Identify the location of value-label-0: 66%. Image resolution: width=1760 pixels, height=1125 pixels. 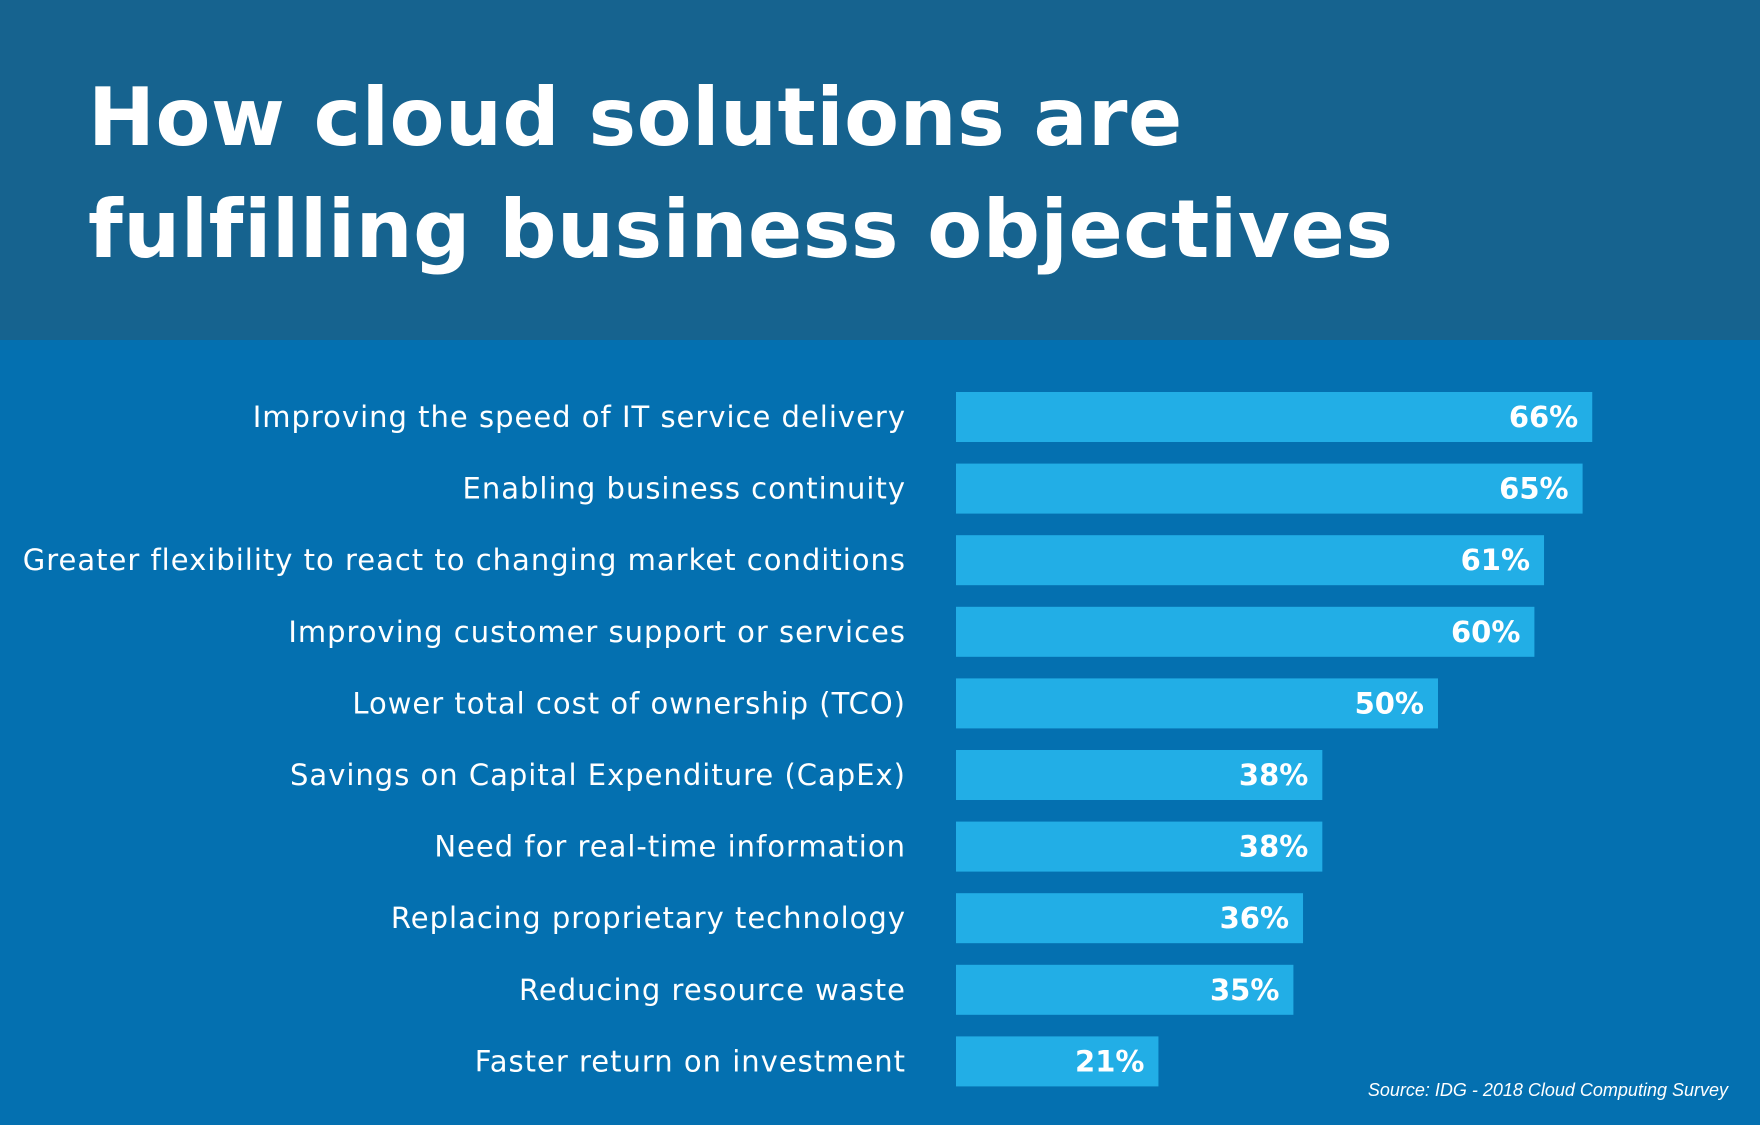
(1543, 417).